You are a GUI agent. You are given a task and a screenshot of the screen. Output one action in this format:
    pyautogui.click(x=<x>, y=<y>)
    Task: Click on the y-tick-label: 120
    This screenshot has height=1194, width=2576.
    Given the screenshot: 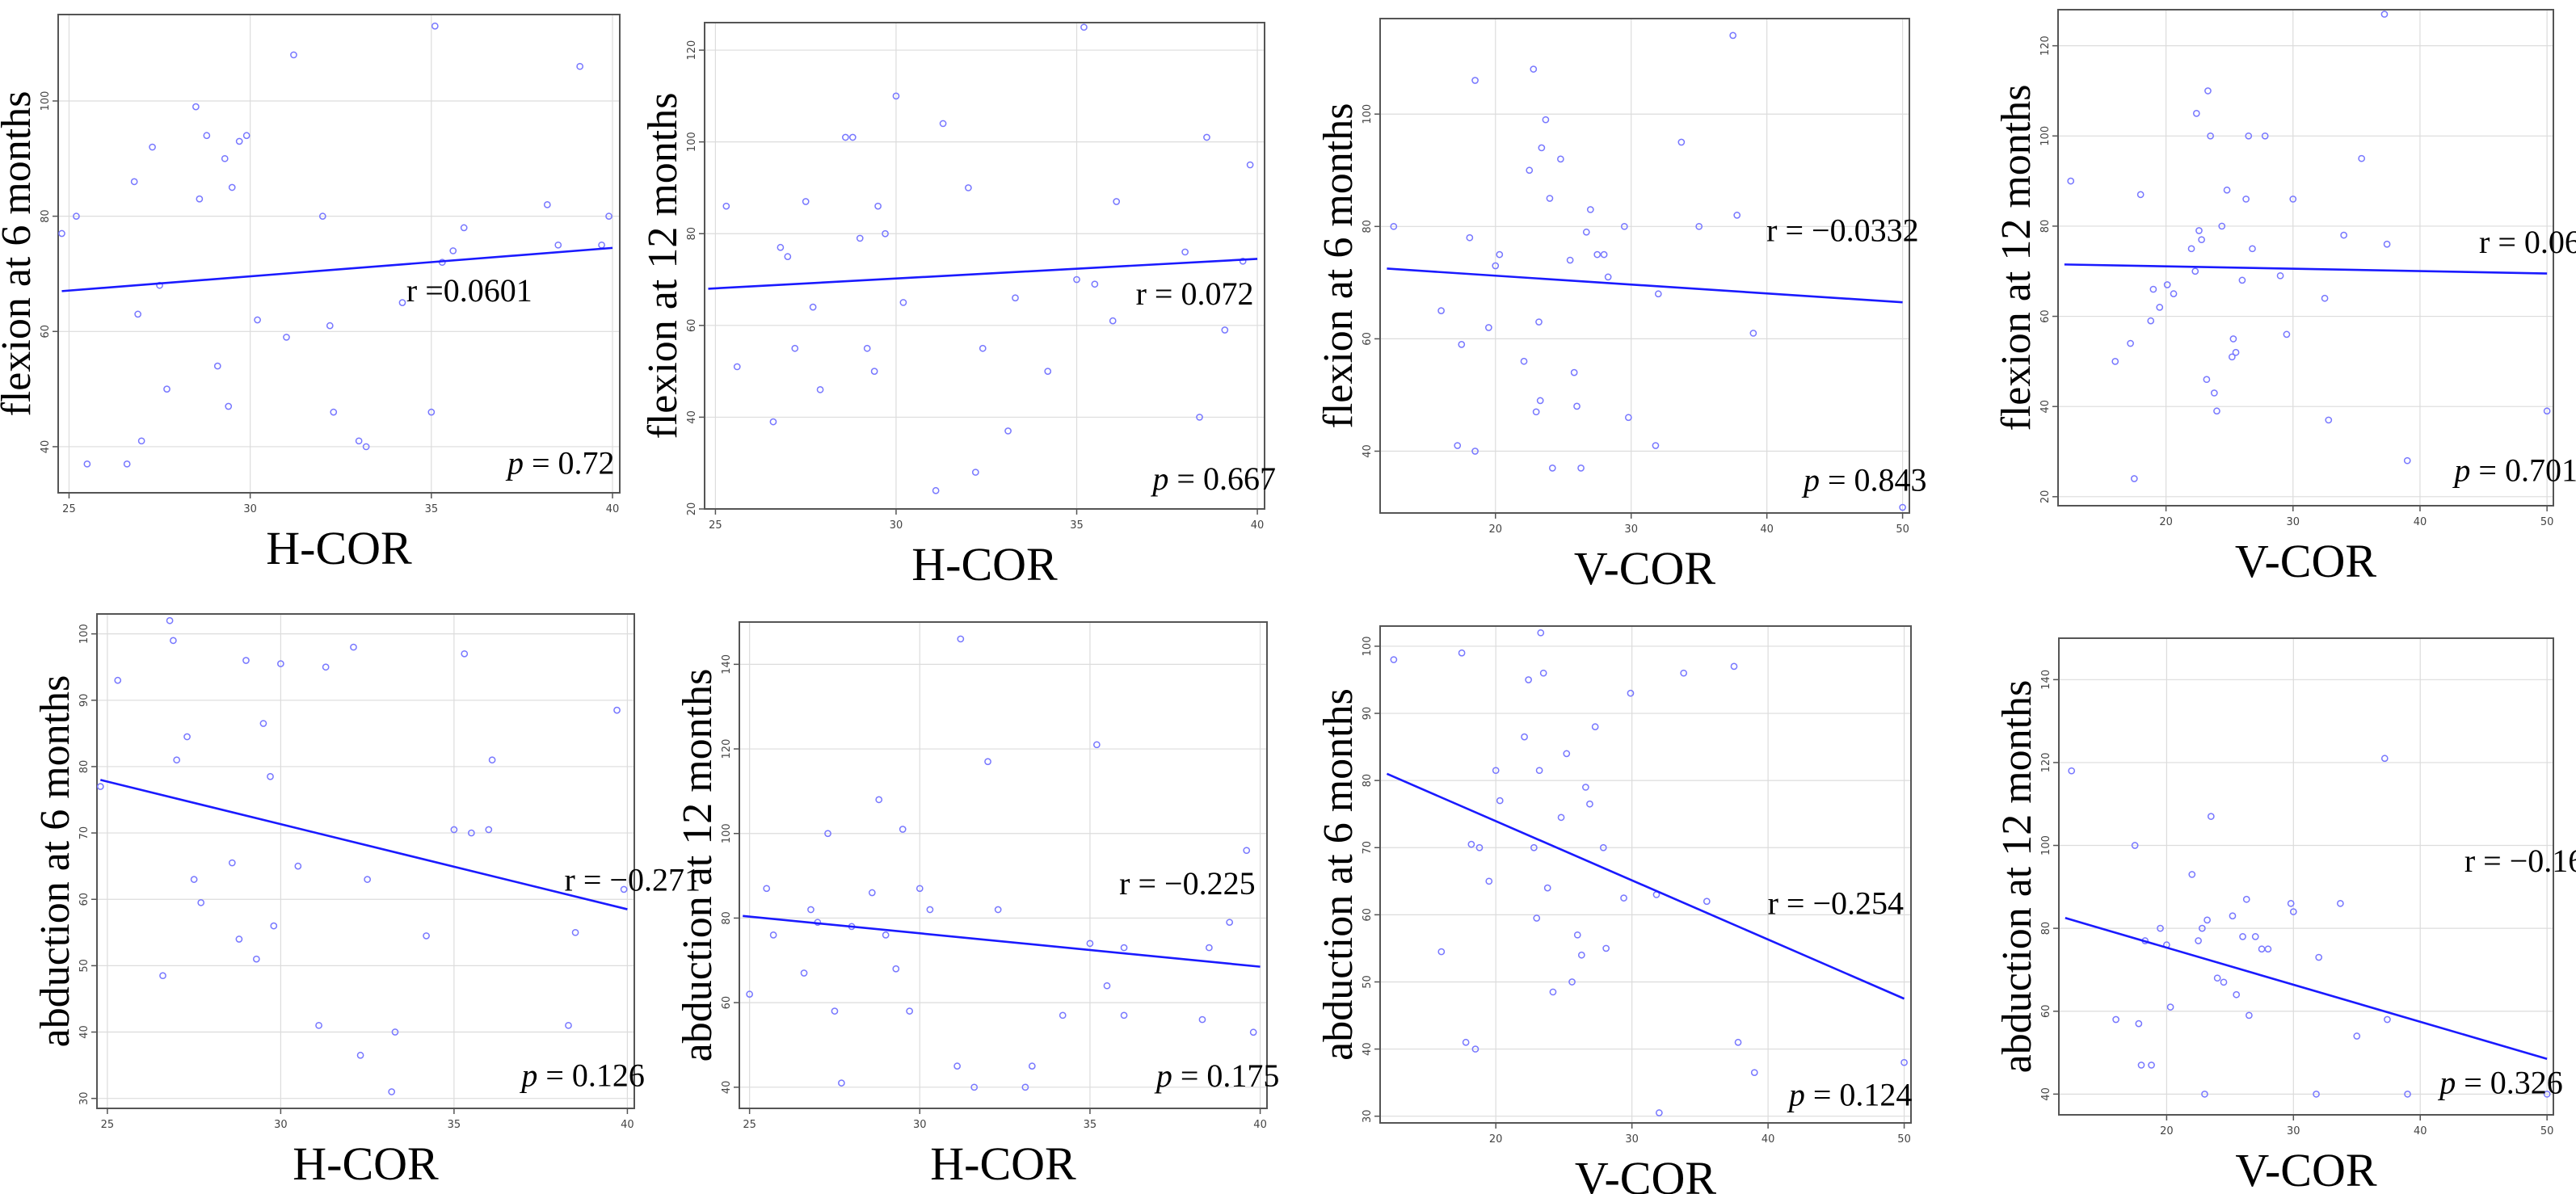 What is the action you would take?
    pyautogui.click(x=2045, y=46)
    